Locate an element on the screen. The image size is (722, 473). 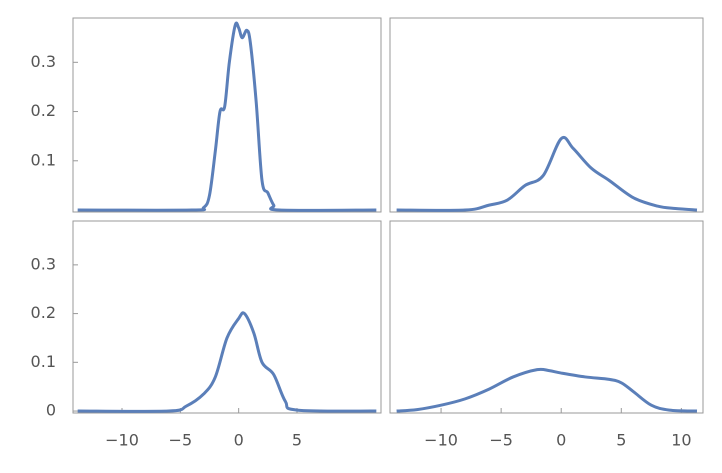
y-tick-label: 0 is located at coordinates (51, 410).